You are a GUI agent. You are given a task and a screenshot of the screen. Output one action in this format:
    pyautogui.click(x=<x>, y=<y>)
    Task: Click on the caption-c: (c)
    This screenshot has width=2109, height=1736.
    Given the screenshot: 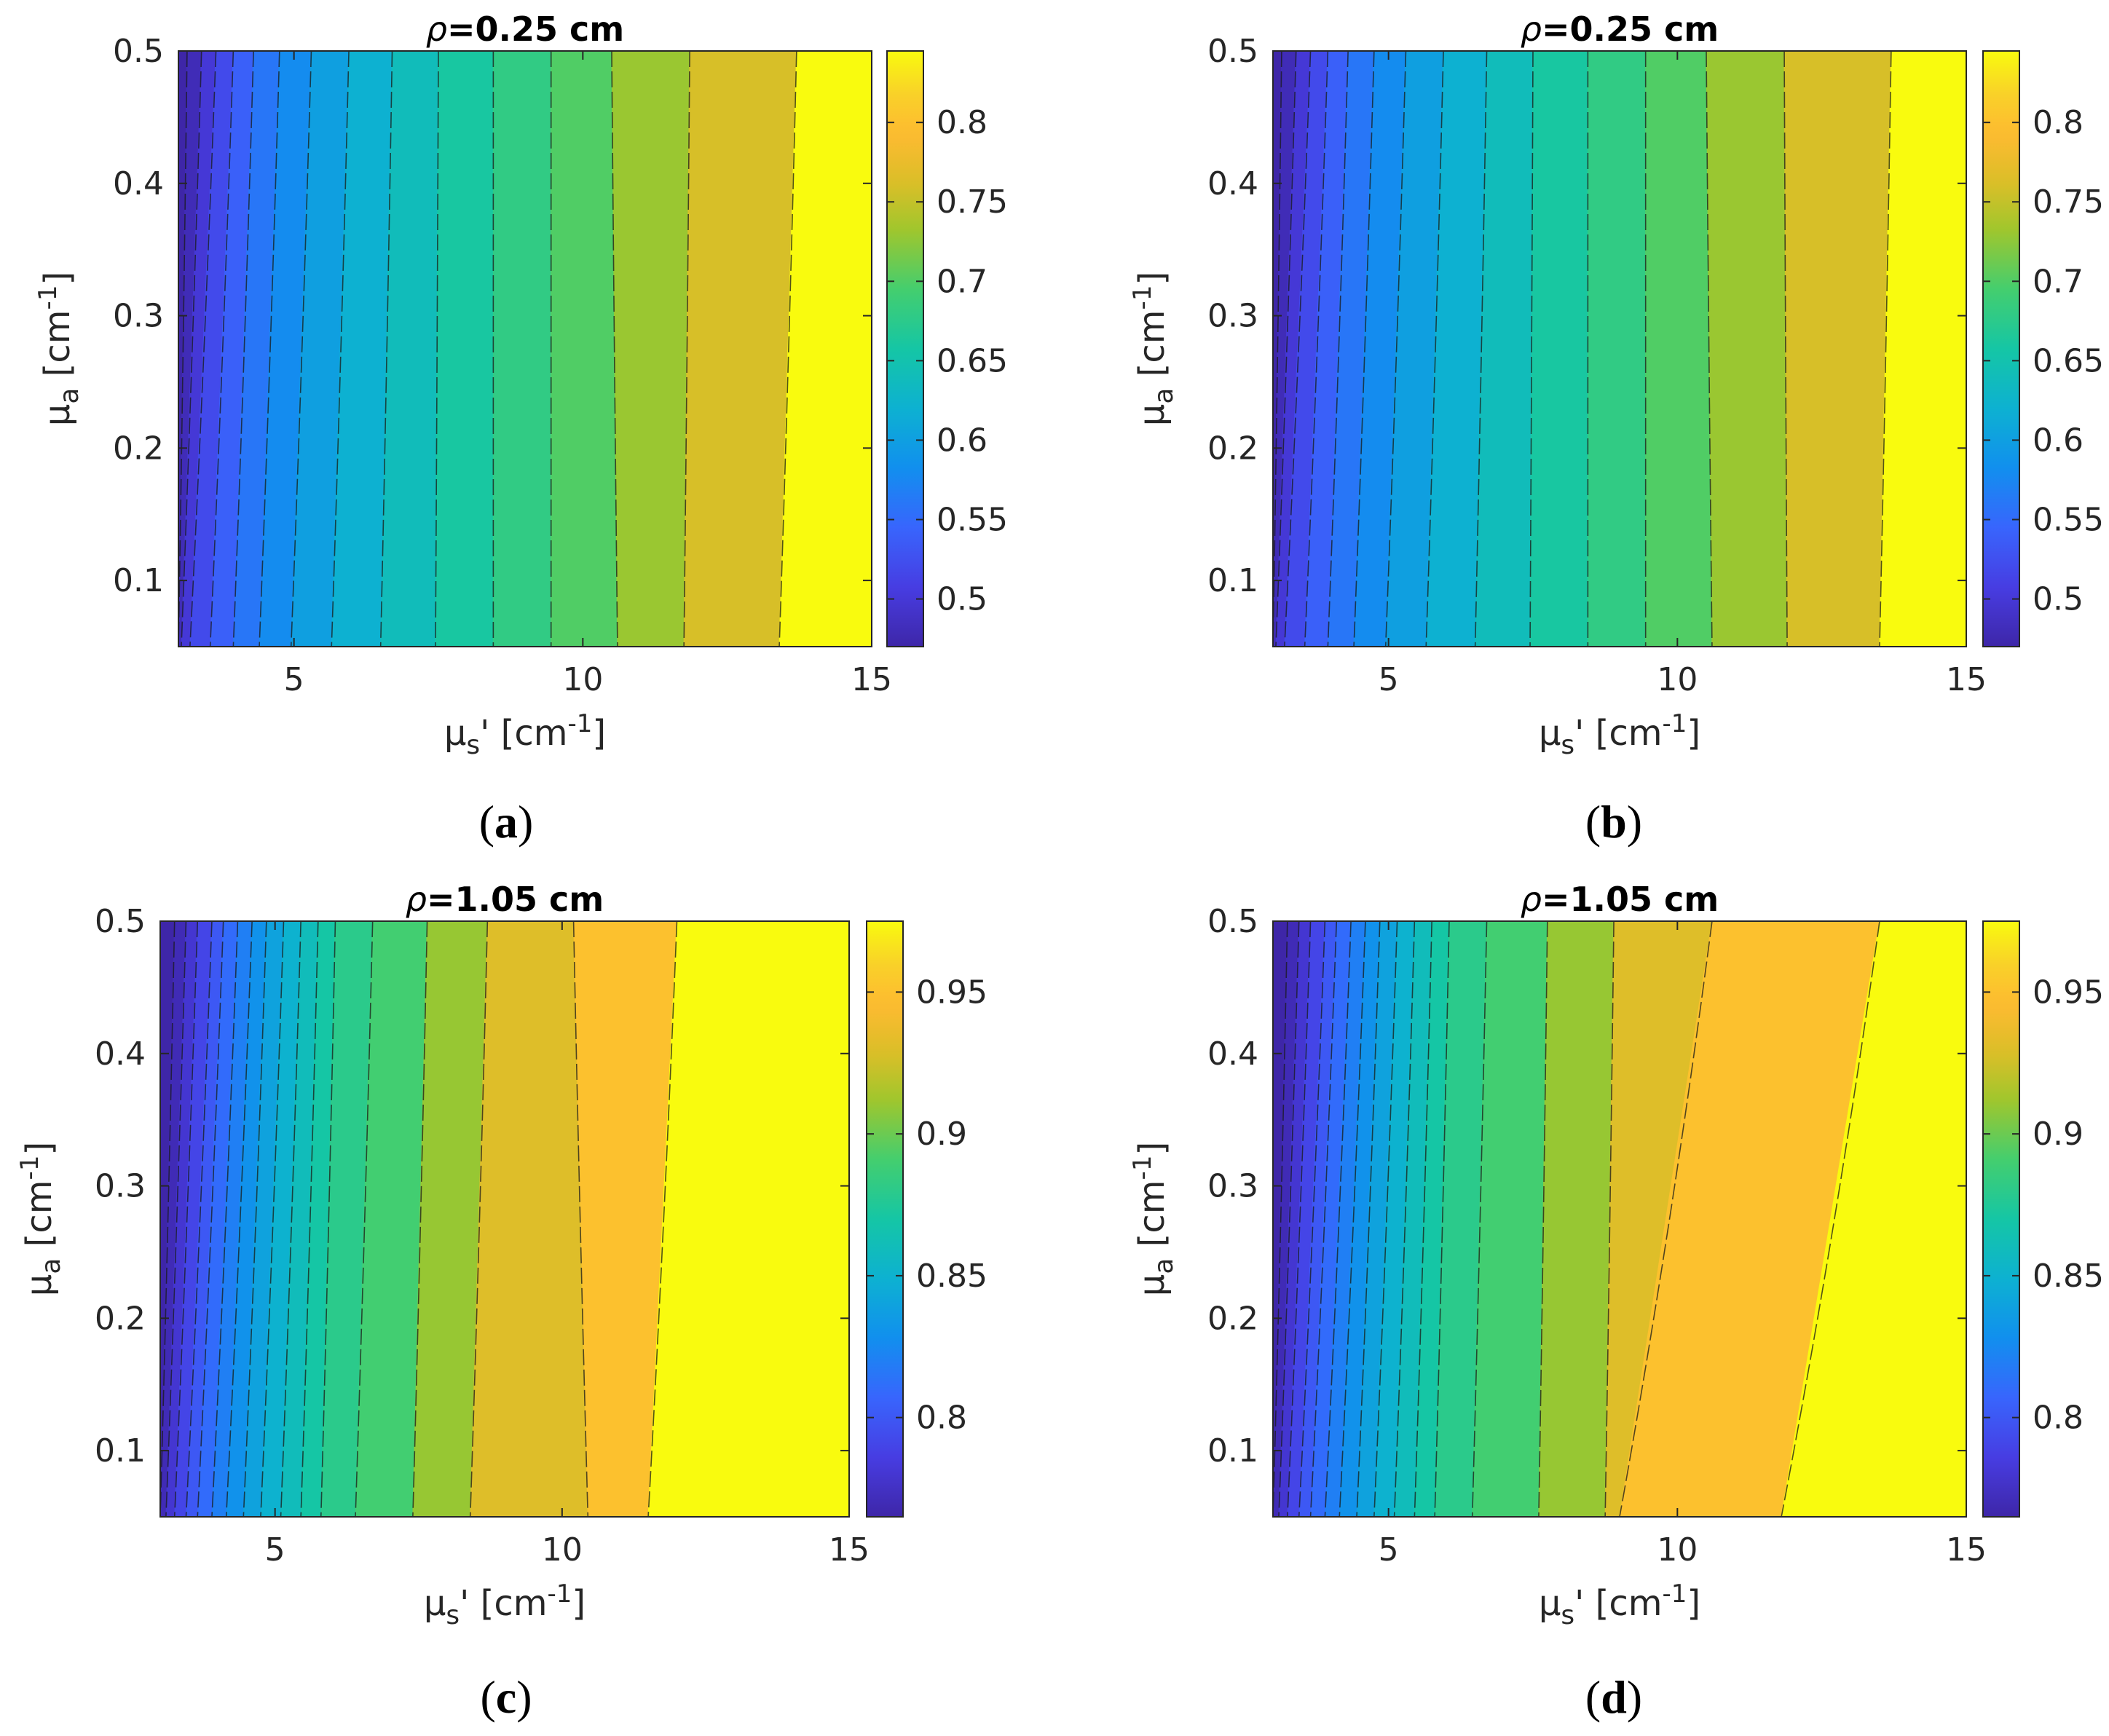 What is the action you would take?
    pyautogui.click(x=506, y=1697)
    